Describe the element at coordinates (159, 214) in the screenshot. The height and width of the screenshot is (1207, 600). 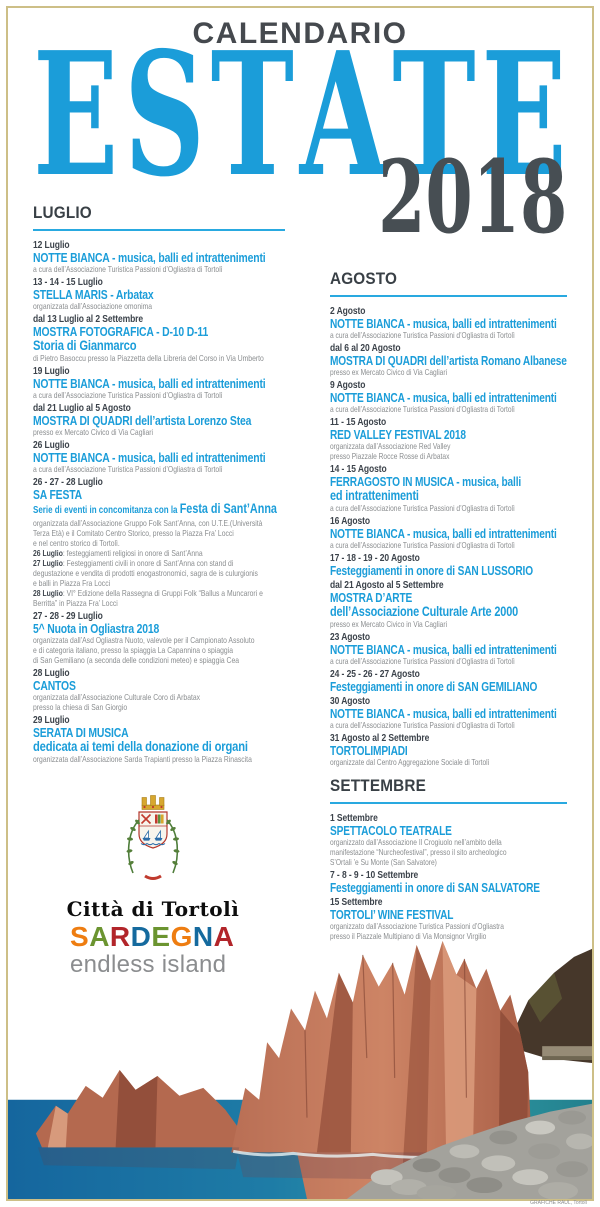
I see `month-header: LUGLIO` at that location.